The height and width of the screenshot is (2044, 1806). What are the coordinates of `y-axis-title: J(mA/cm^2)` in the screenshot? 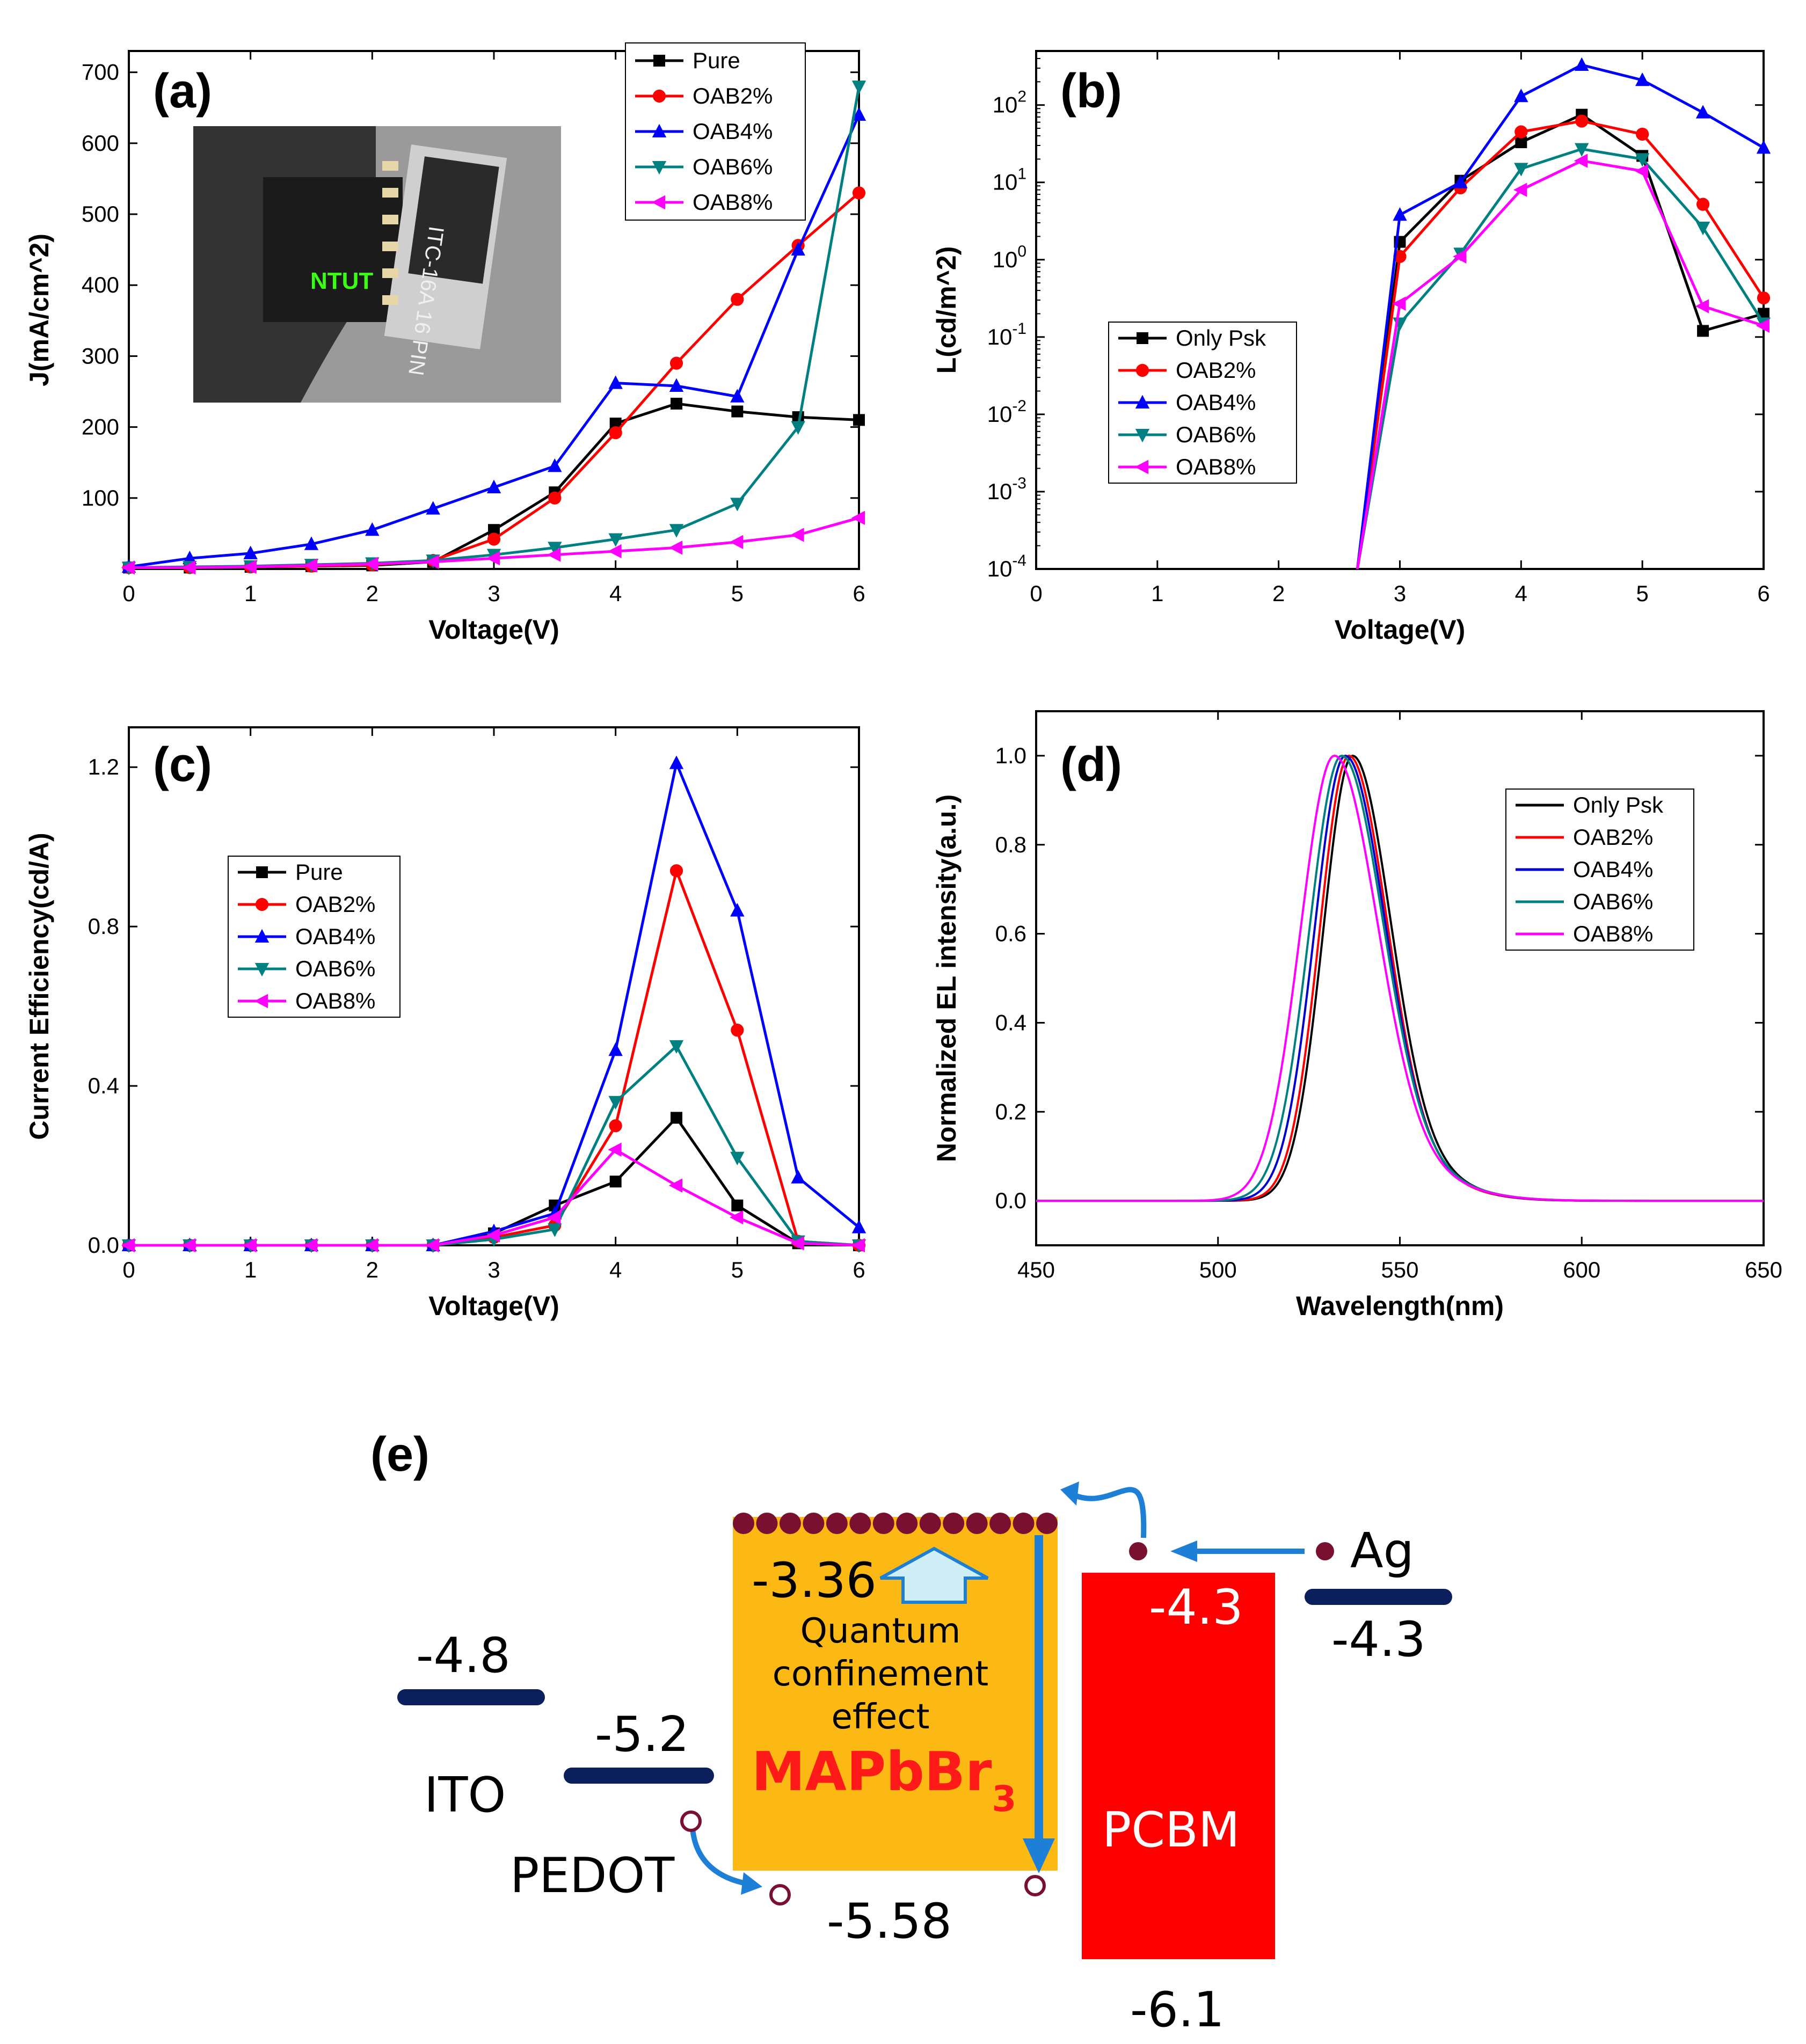 It's located at (39, 309).